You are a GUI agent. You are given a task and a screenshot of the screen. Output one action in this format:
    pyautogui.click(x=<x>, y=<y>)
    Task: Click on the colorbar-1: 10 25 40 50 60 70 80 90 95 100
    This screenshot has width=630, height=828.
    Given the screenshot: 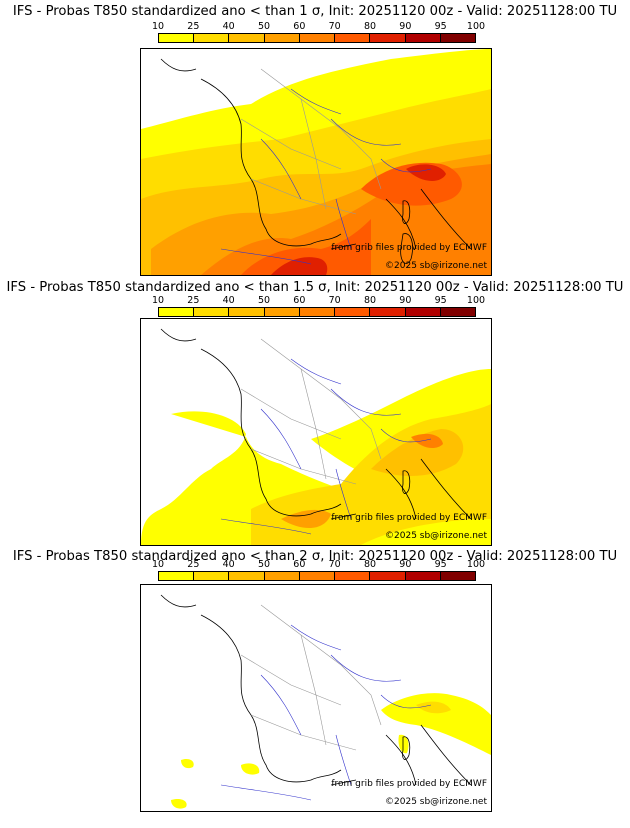 What is the action you would take?
    pyautogui.click(x=318, y=35)
    